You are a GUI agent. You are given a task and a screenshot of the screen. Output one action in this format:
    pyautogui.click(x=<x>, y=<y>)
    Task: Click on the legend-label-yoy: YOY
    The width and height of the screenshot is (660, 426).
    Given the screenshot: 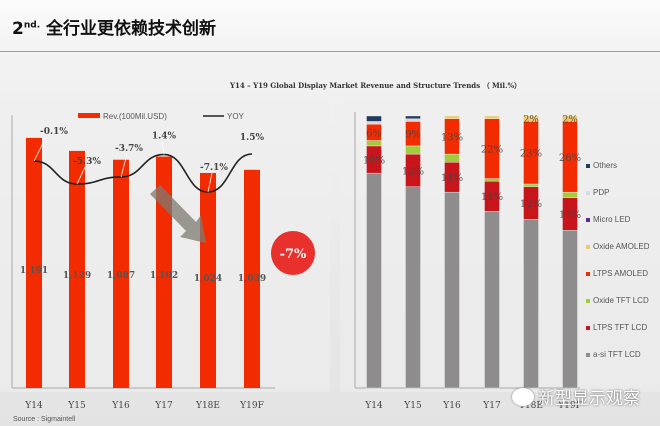 What is the action you would take?
    pyautogui.click(x=236, y=116)
    